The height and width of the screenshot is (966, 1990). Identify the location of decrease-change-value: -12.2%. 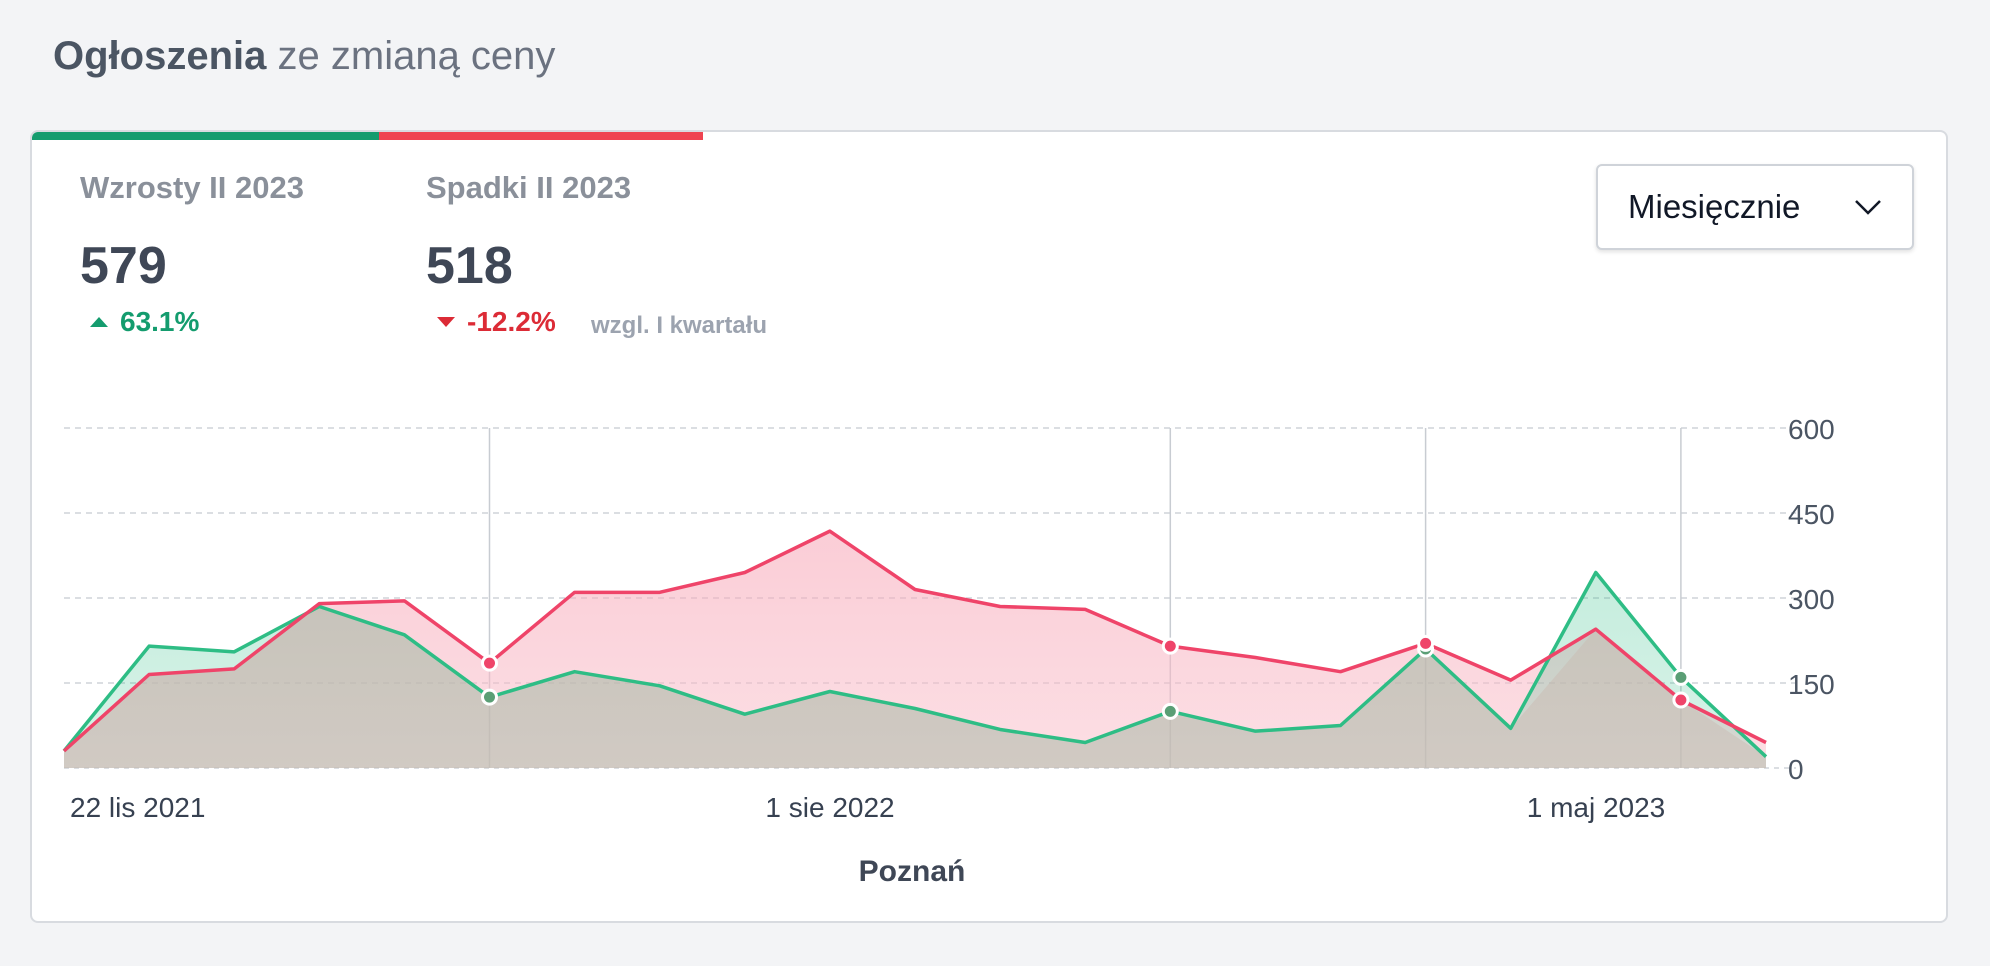
(511, 321).